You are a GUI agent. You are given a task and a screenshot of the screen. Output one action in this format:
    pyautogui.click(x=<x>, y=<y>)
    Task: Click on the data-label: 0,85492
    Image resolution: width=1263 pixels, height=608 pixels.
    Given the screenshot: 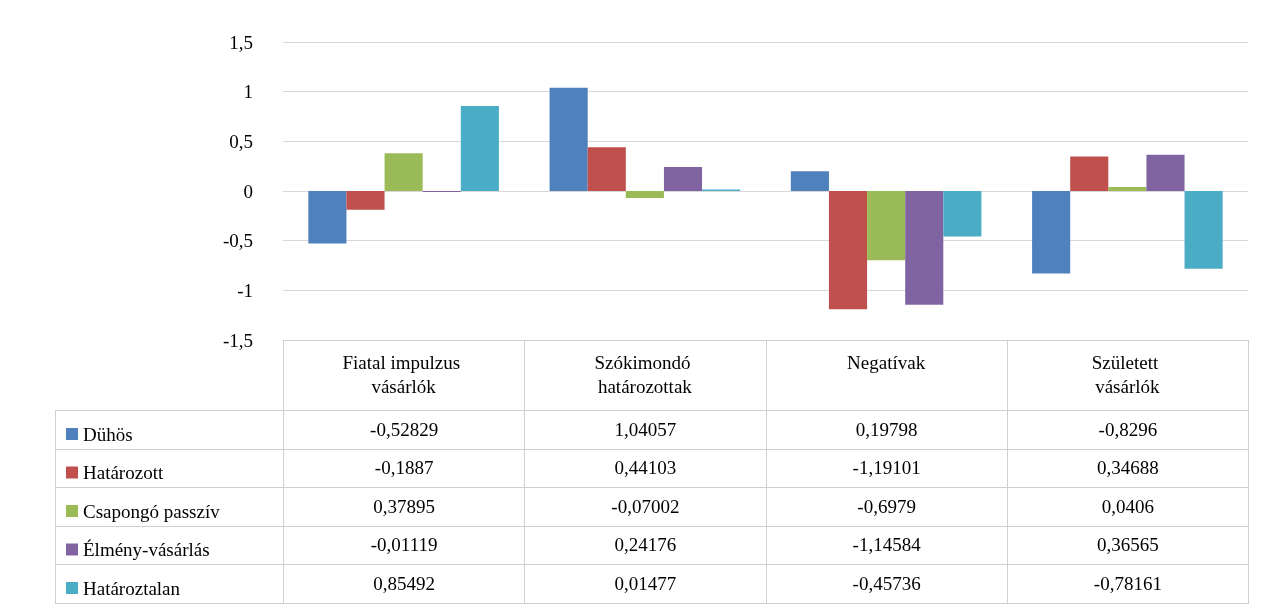 What is the action you would take?
    pyautogui.click(x=404, y=584)
    